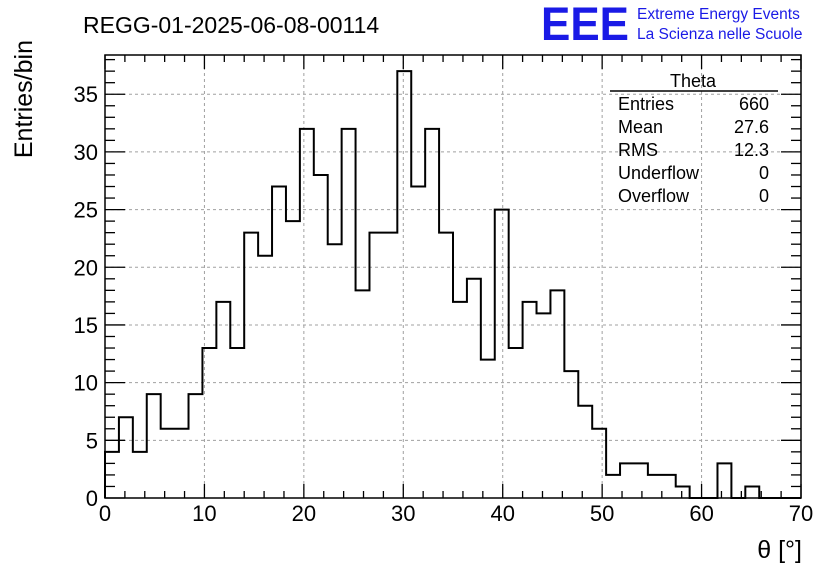 This screenshot has width=836, height=577. What do you see at coordinates (693, 81) in the screenshot?
I see `stats-title: Theta` at bounding box center [693, 81].